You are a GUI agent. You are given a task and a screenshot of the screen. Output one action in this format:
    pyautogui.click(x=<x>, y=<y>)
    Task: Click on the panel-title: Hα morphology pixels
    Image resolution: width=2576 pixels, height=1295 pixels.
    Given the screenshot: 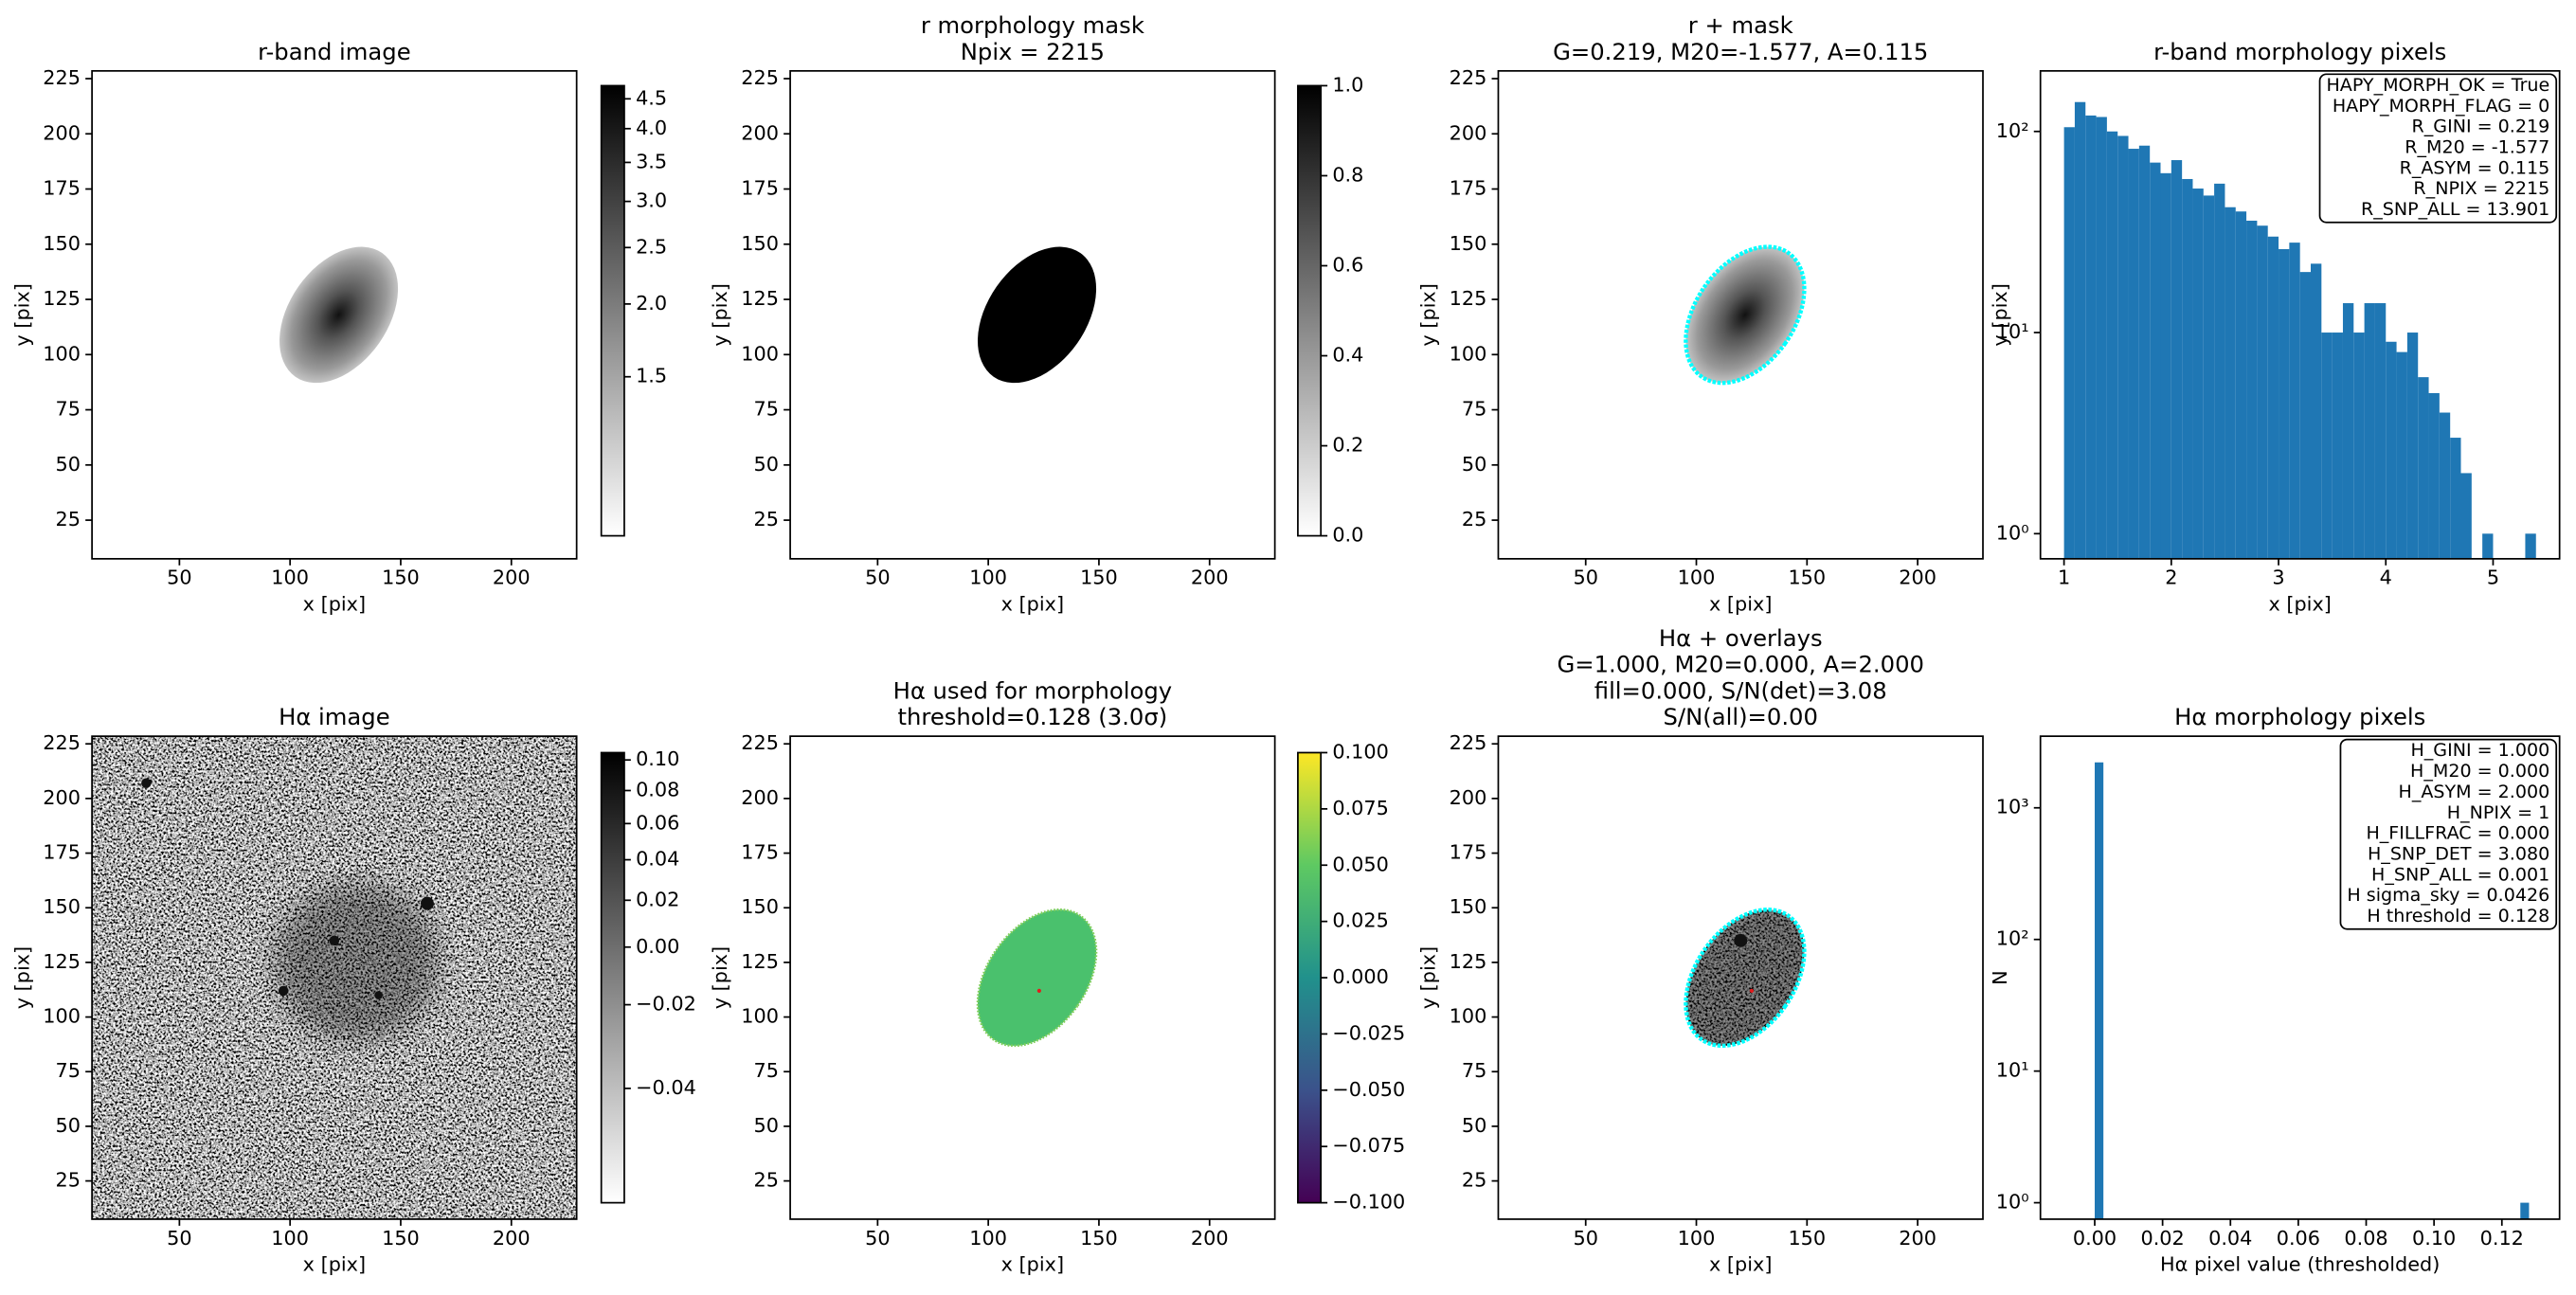 What is the action you would take?
    pyautogui.click(x=2299, y=716)
    